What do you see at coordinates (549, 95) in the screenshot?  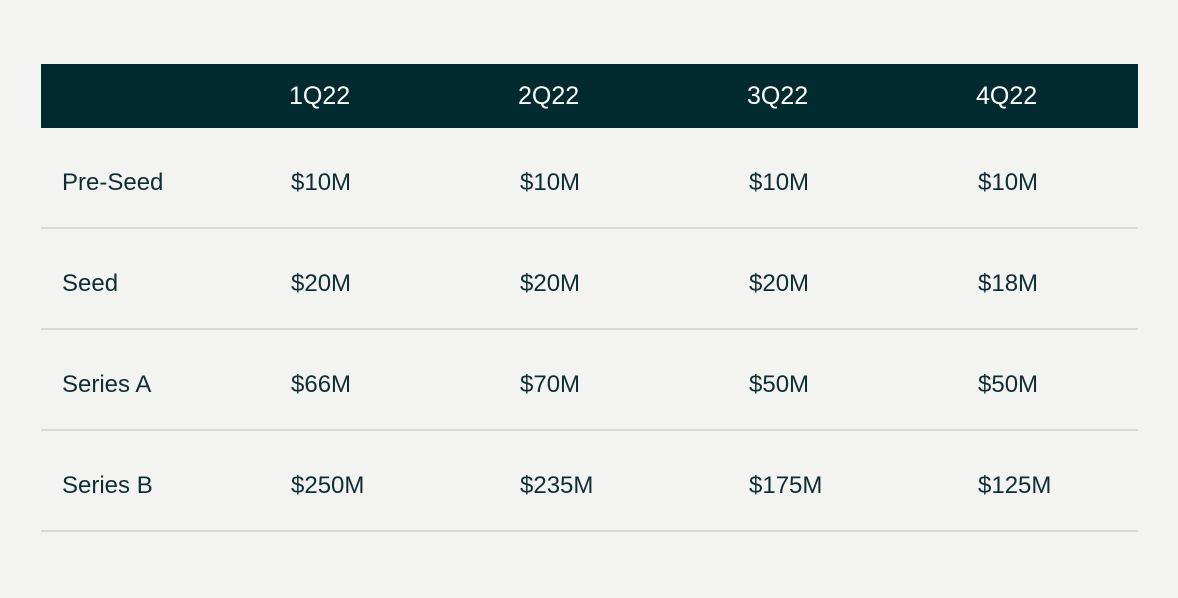 I see `header-cell-2q22: 2Q22` at bounding box center [549, 95].